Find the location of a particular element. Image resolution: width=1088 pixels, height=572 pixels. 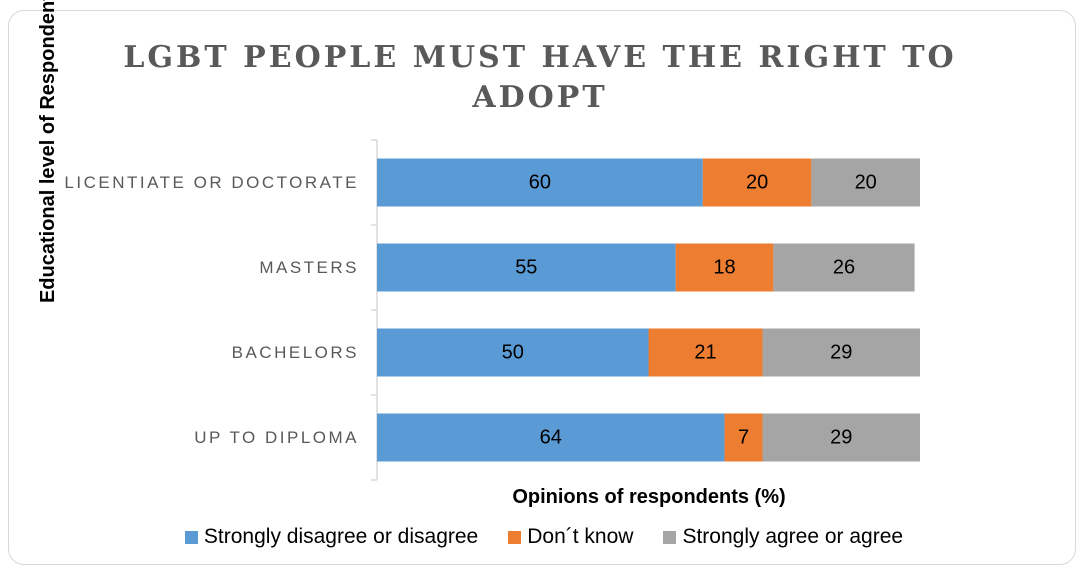

bar-strongly-disagree-or-disagree-bachelors is located at coordinates (513, 352).